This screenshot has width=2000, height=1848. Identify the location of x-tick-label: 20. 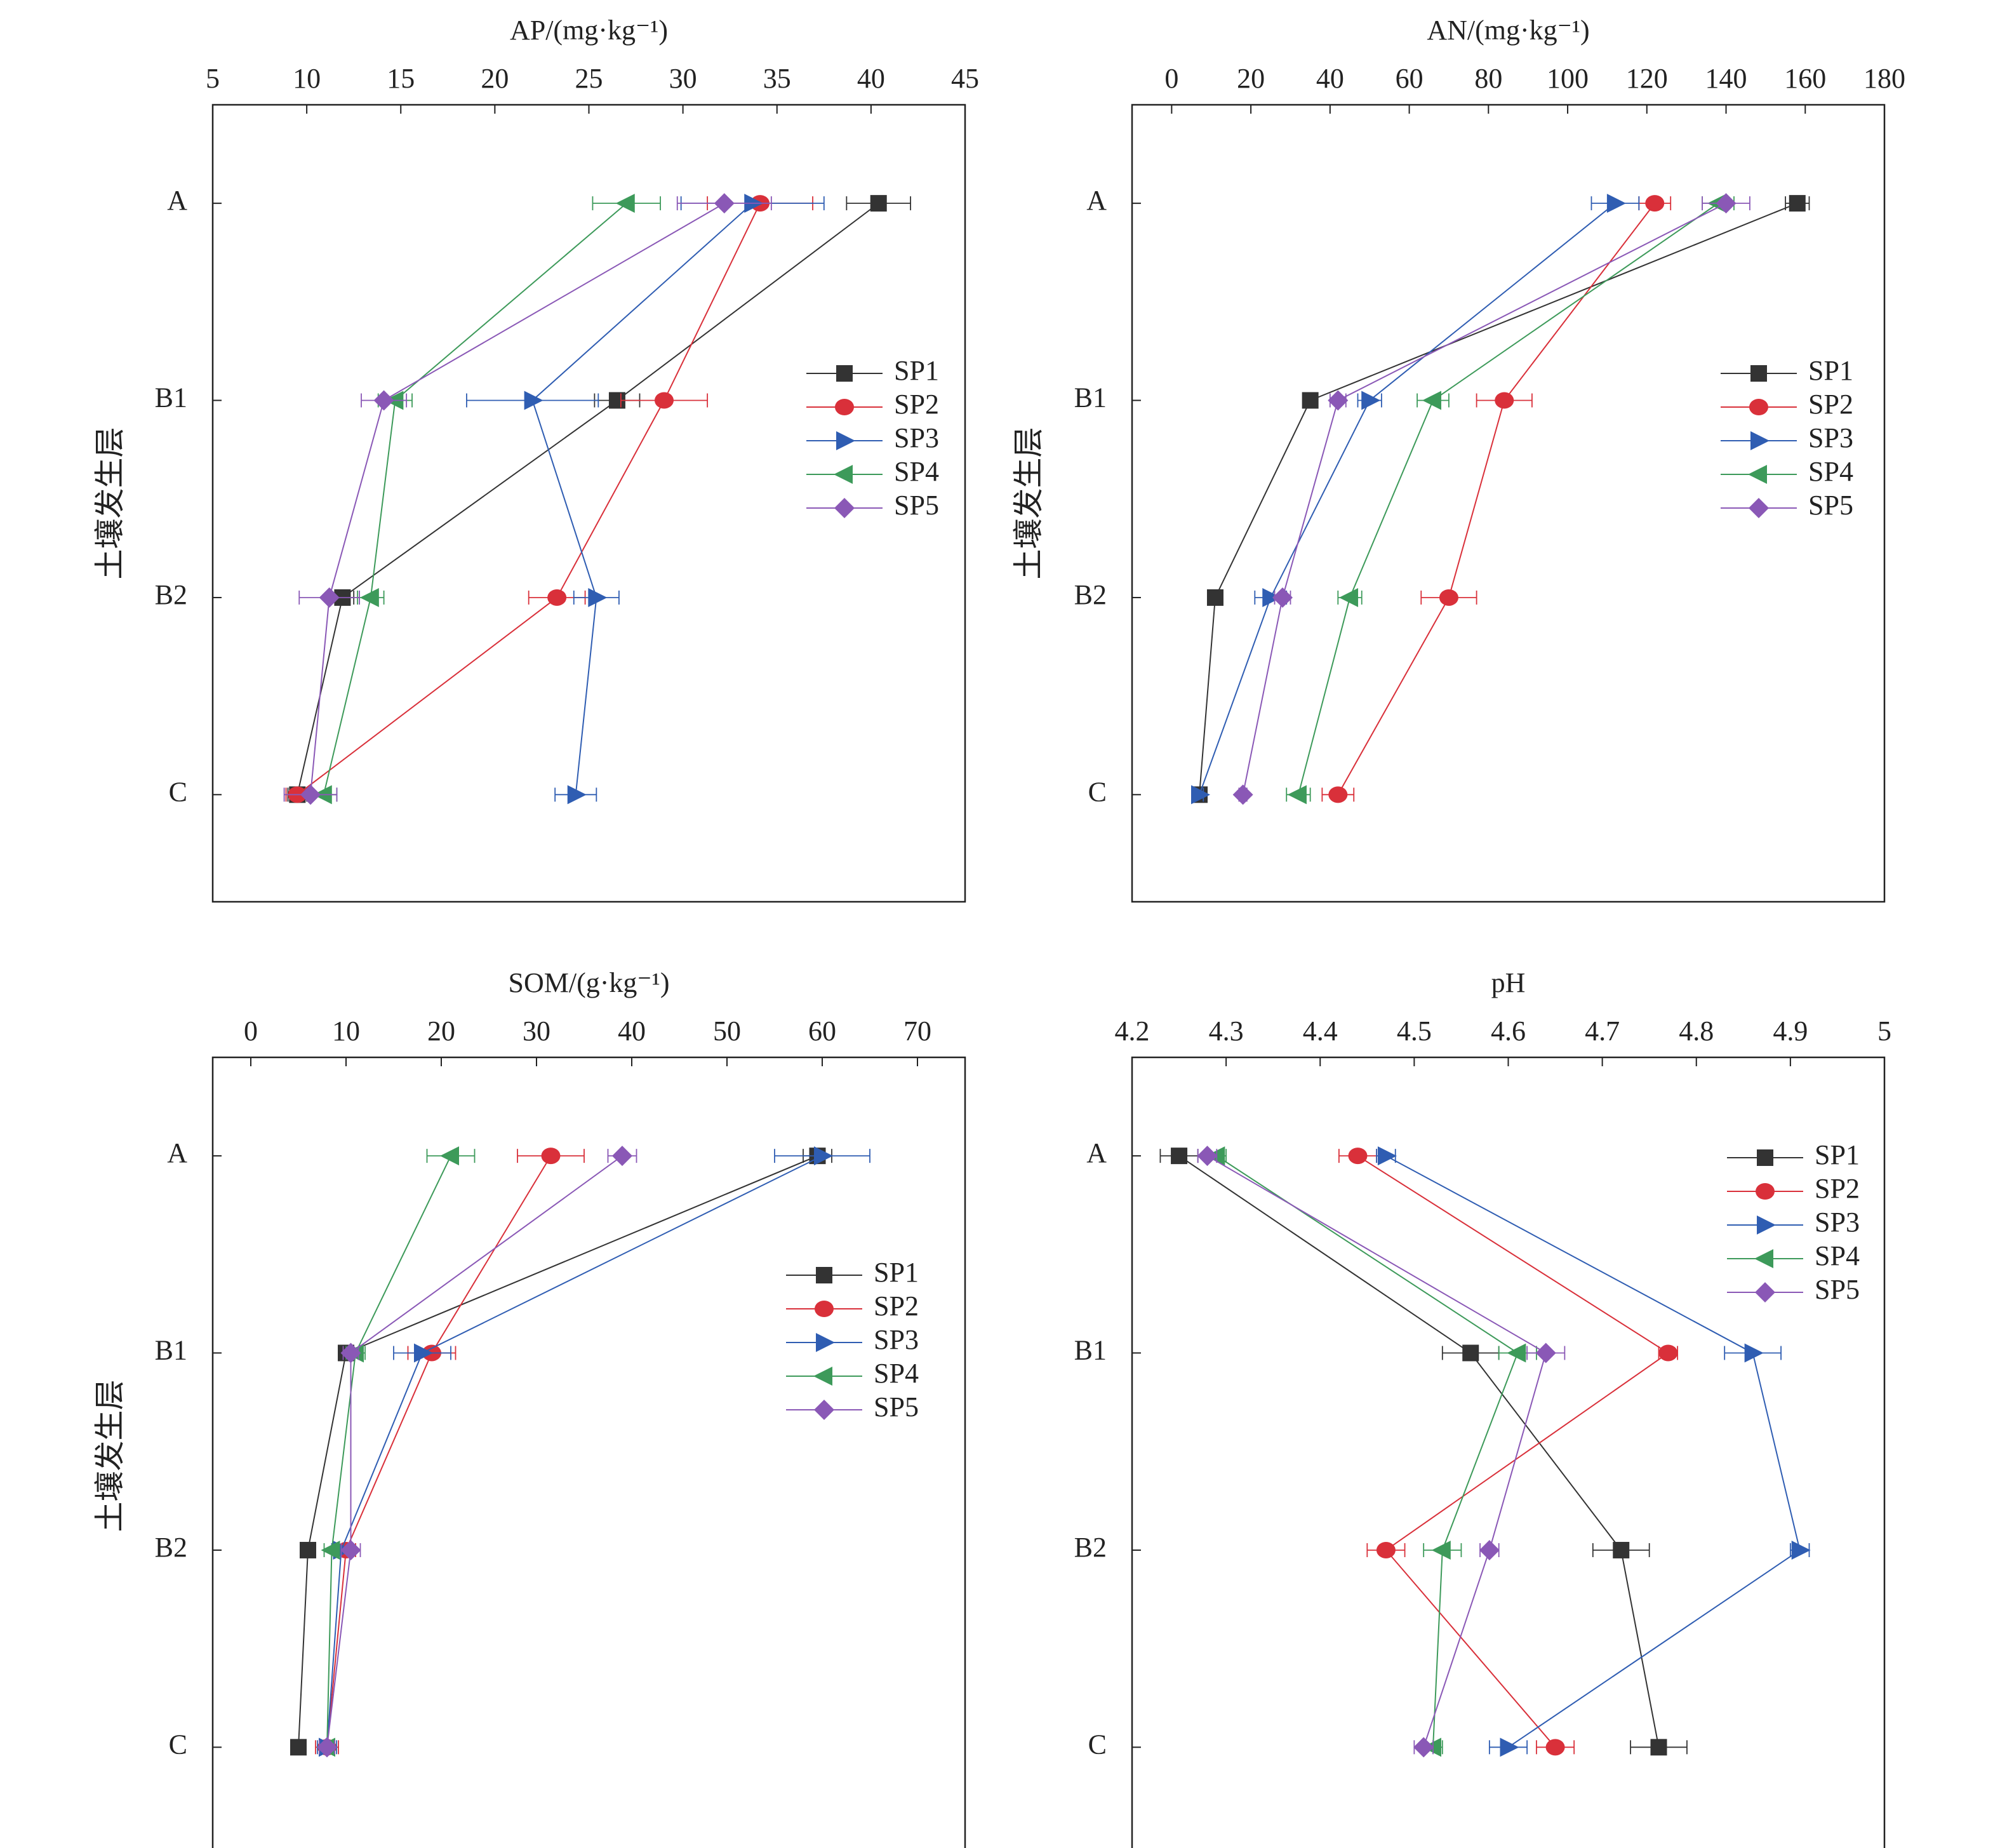
(441, 1031).